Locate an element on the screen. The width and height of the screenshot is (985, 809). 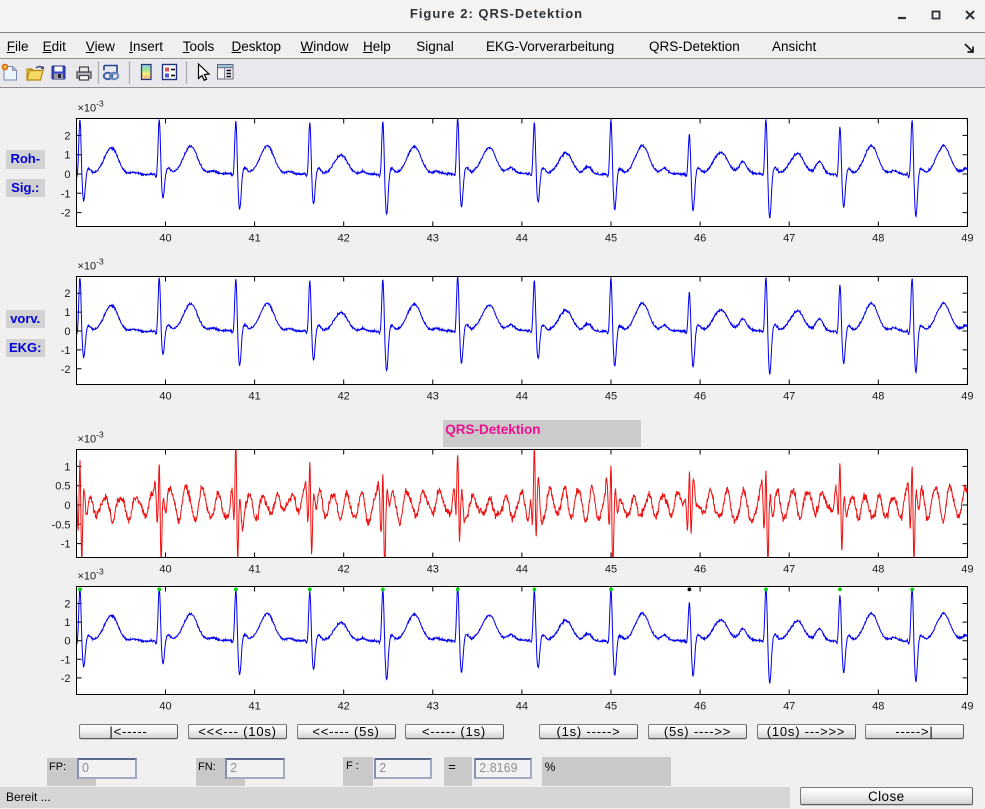
svg-text: -0.5 is located at coordinates (61, 525).